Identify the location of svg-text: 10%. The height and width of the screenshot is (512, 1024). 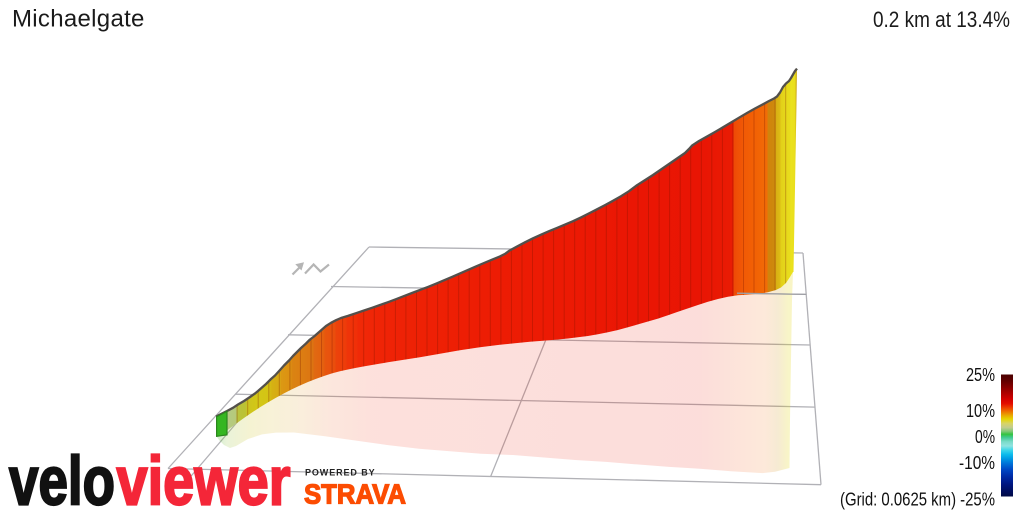
(980, 411).